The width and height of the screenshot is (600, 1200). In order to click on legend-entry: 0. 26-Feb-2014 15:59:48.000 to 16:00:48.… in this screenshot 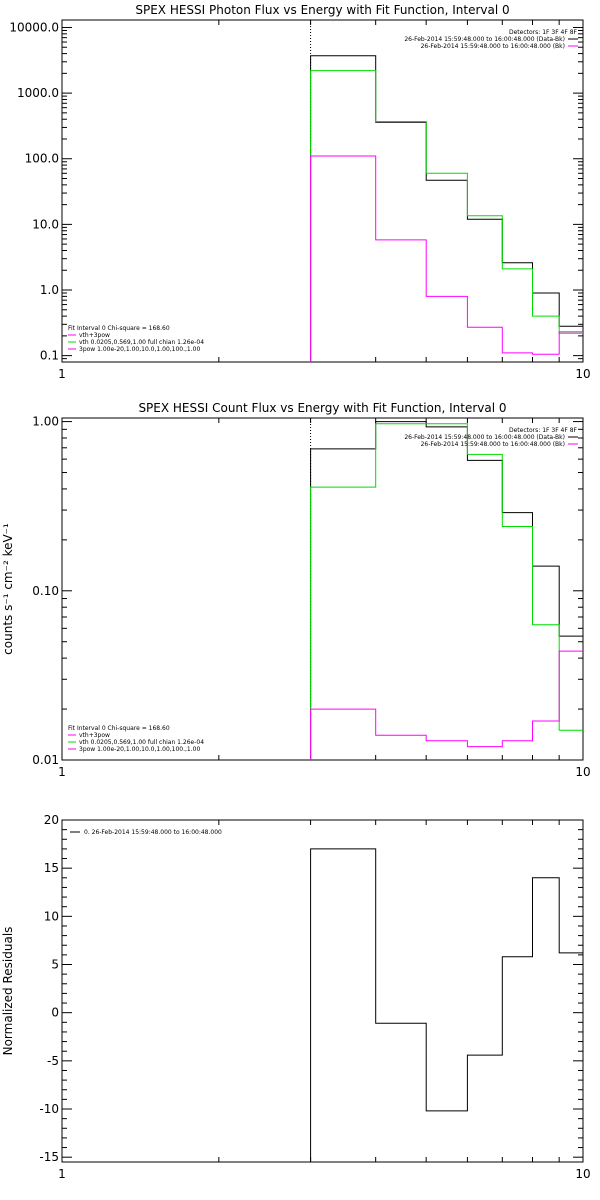, I will do `click(153, 832)`.